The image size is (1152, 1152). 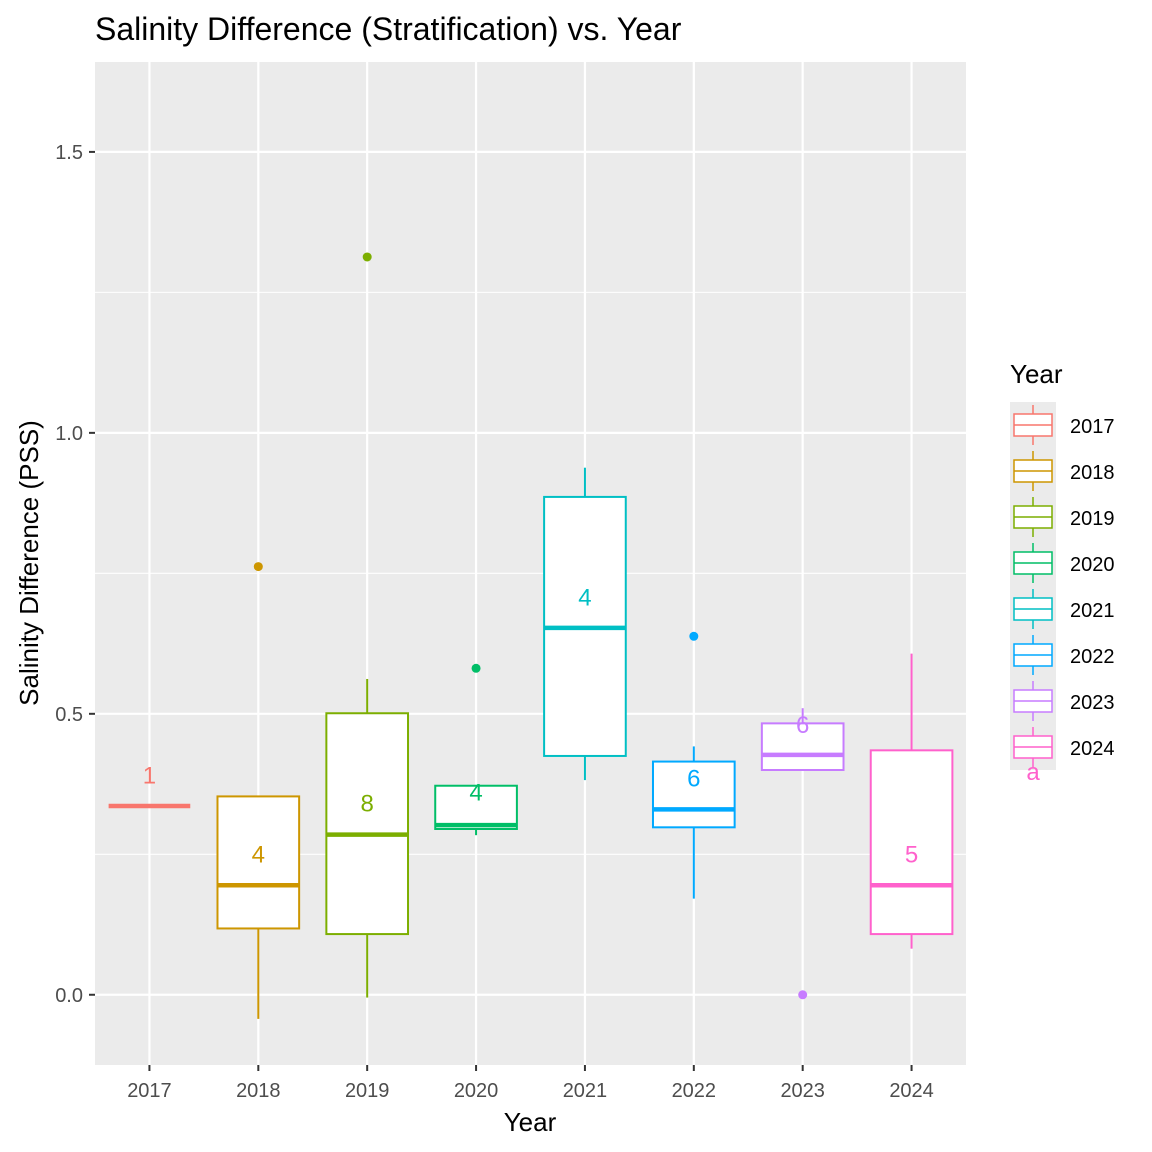 What do you see at coordinates (1092, 611) in the screenshot?
I see `legend-label: 2021` at bounding box center [1092, 611].